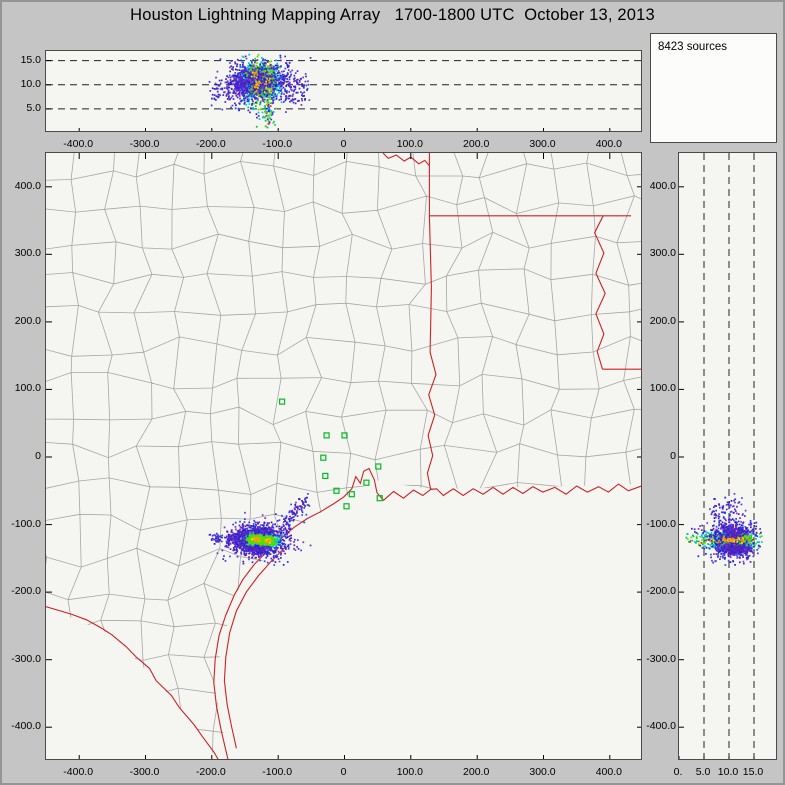 Image resolution: width=785 pixels, height=785 pixels. I want to click on altitude-vs-easting-svg, so click(343, 92).